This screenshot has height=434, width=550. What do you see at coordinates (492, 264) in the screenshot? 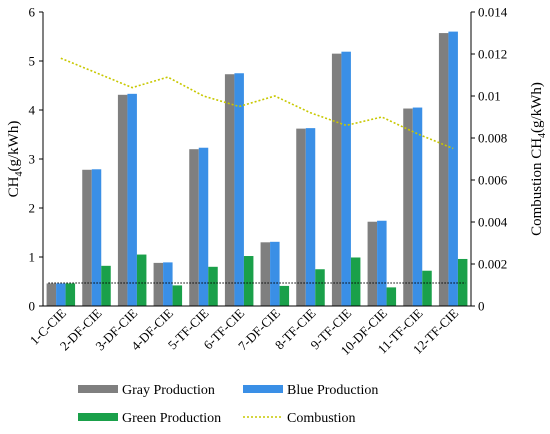
I see `right-tick-label: 0.002` at bounding box center [492, 264].